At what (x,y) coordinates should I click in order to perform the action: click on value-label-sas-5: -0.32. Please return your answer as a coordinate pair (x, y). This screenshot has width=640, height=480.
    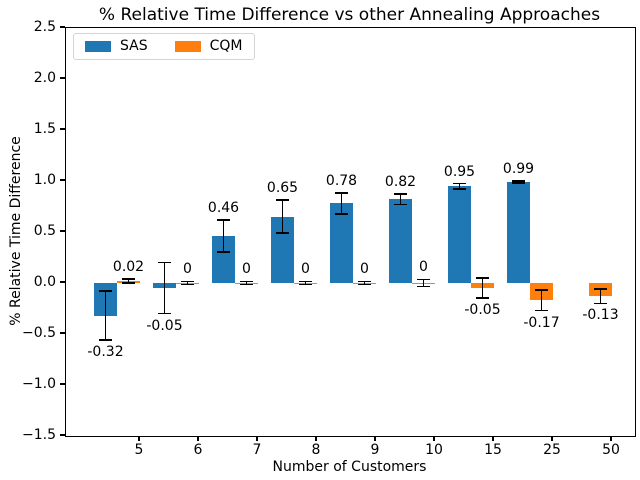
    Looking at the image, I should click on (105, 352).